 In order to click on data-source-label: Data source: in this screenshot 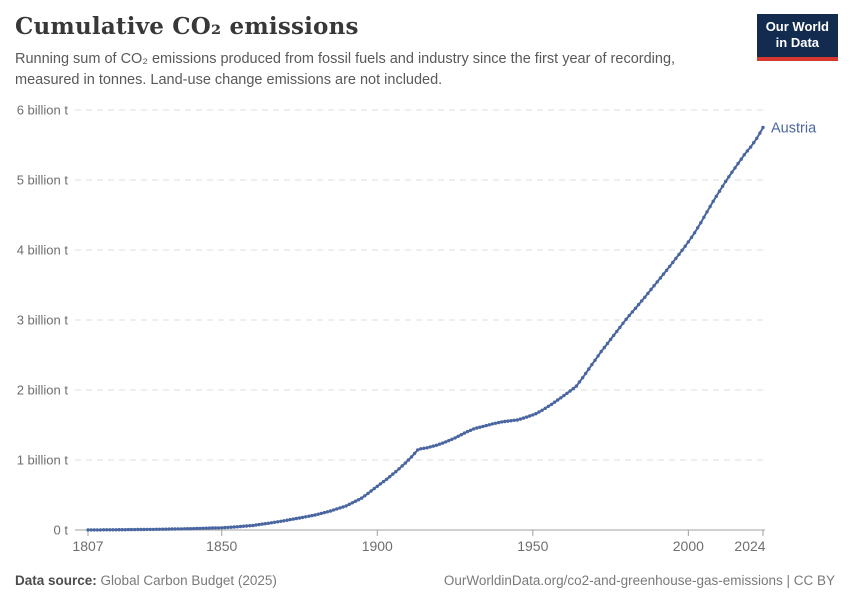, I will do `click(56, 580)`.